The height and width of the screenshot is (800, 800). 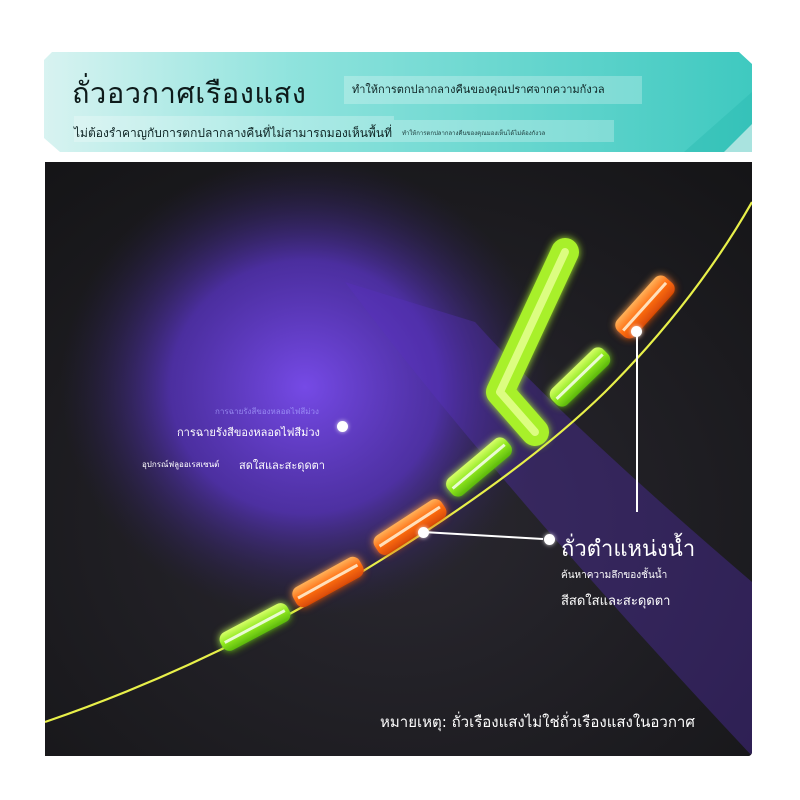 I want to click on bead-marker, so click(x=423, y=532).